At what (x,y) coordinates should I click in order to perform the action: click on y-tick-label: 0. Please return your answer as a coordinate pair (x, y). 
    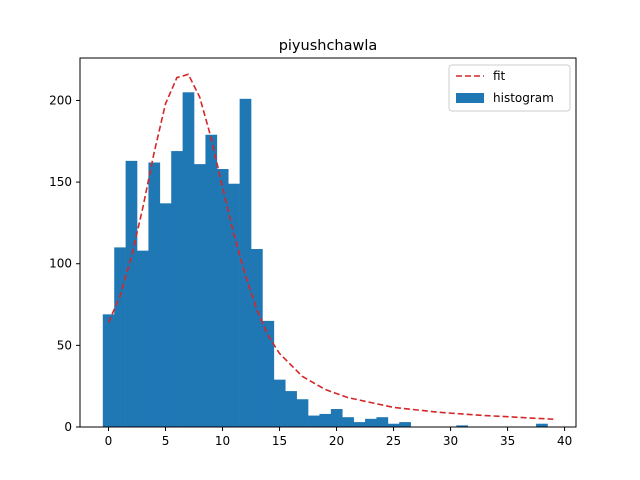
    Looking at the image, I should click on (68, 427).